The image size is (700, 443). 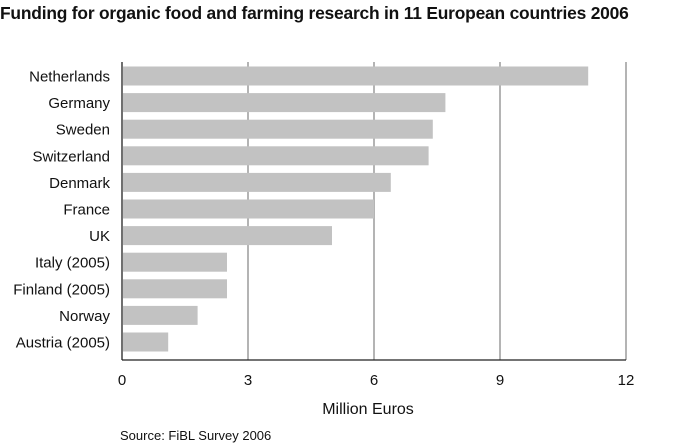 What do you see at coordinates (86, 210) in the screenshot?
I see `category-label: France` at bounding box center [86, 210].